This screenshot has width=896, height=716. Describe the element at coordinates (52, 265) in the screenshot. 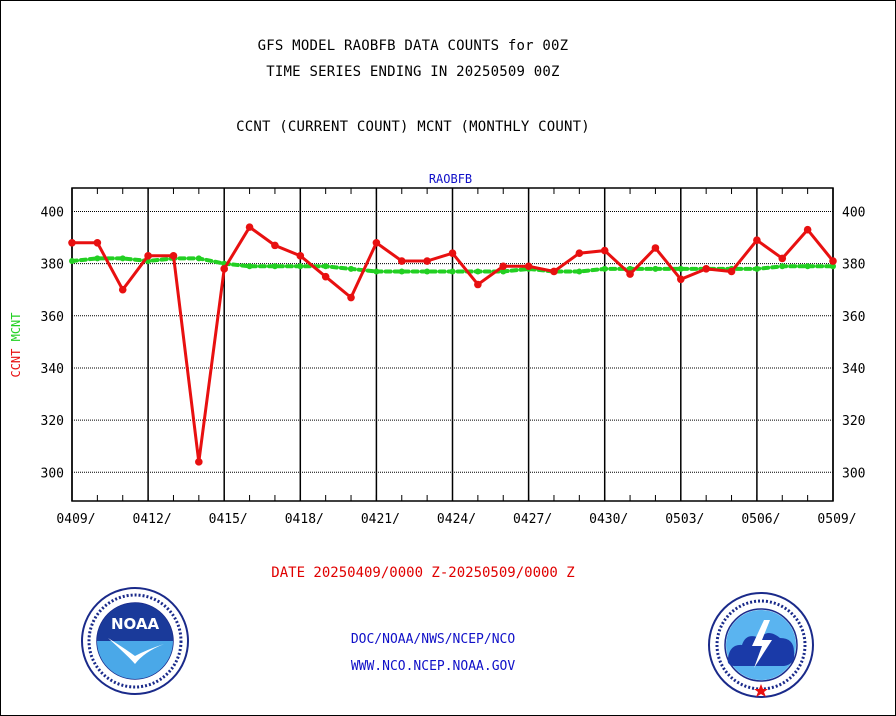

I see `y-tick-label-left: 380` at that location.